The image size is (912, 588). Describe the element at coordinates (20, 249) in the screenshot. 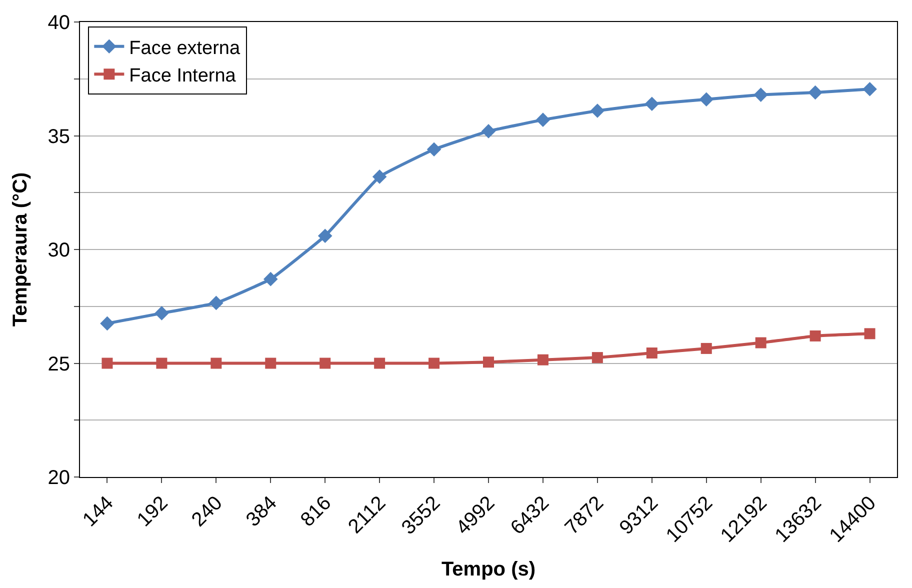

I see `y-axis-title: Temperaura (°C)` at that location.